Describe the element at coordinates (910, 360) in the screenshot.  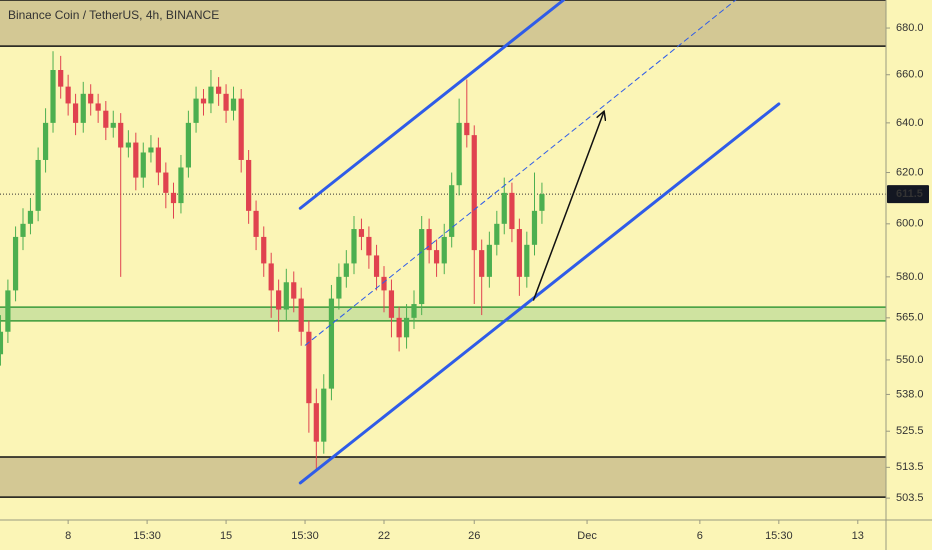
I see `y-tick-label: 550.0` at that location.